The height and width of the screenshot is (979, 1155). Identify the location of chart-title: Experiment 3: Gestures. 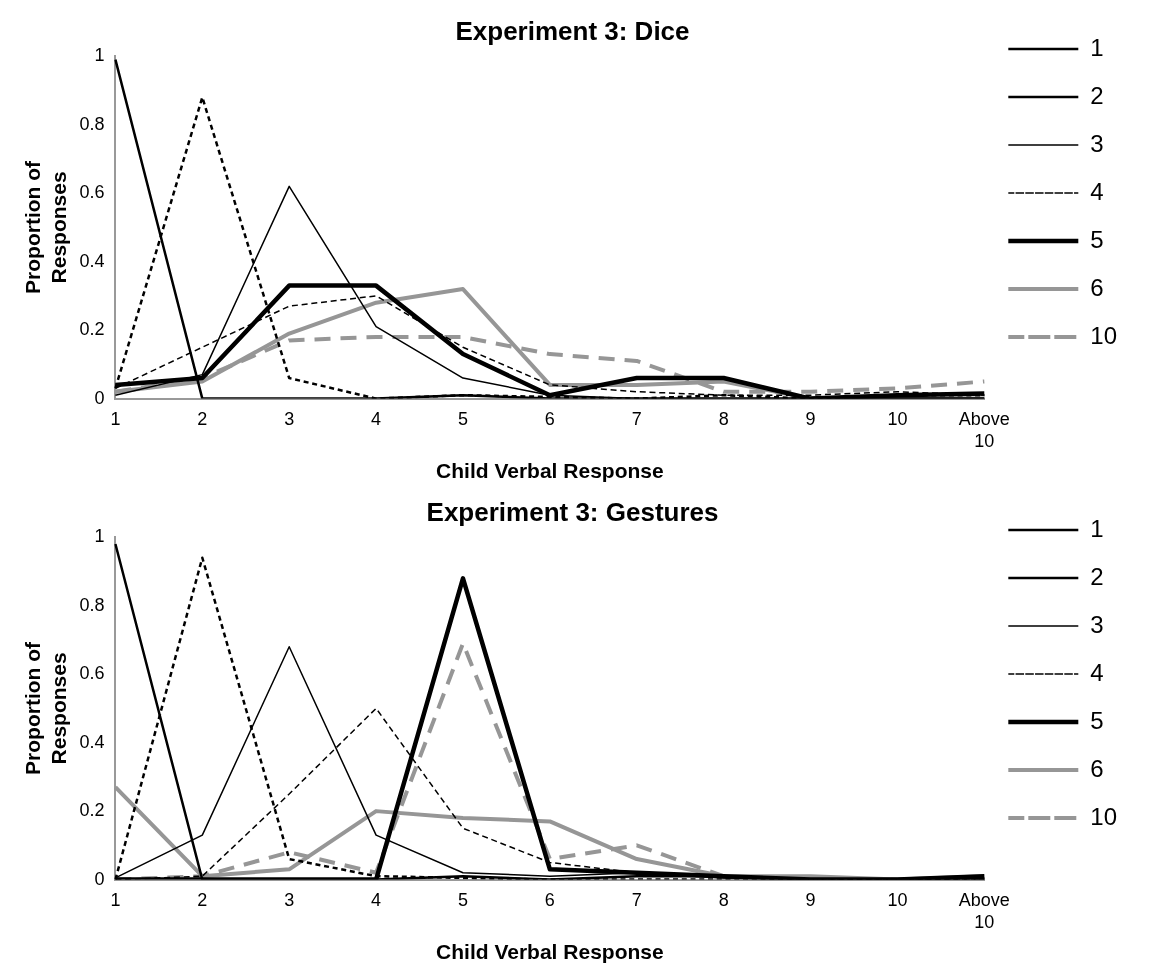
(572, 511).